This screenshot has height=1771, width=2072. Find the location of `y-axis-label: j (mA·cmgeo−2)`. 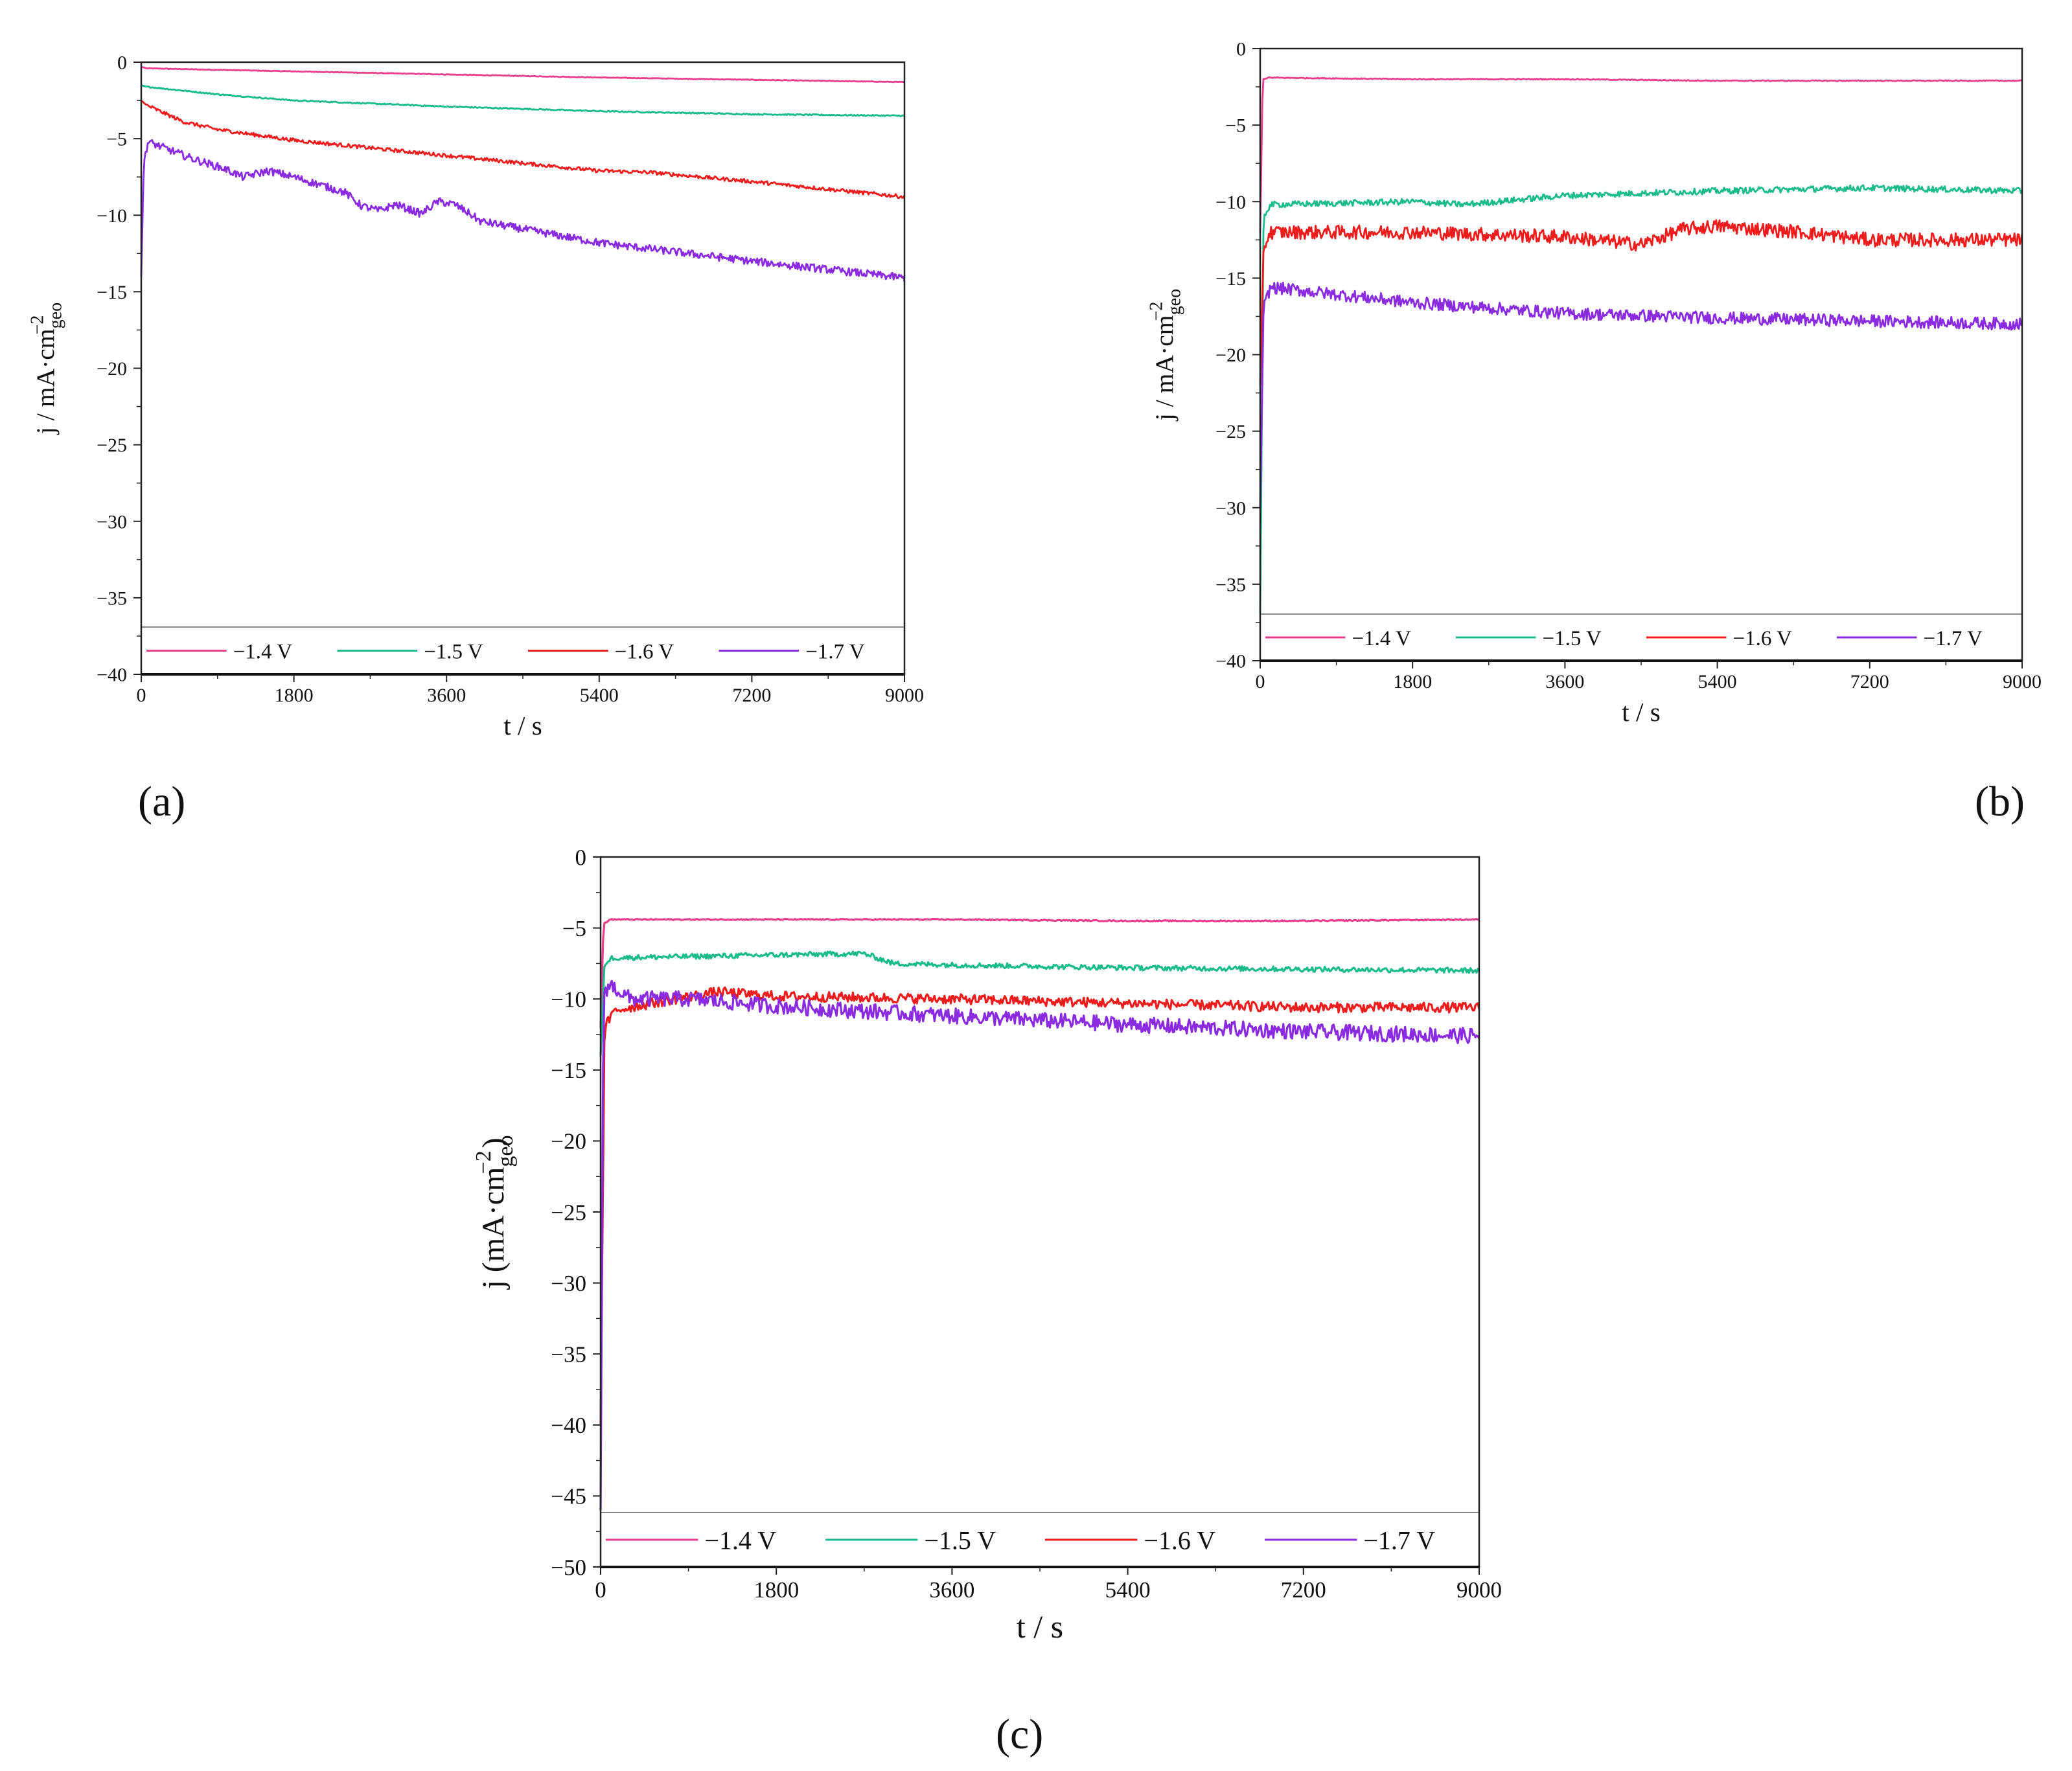

y-axis-label: j (mA·cmgeo−2) is located at coordinates (495, 1212).